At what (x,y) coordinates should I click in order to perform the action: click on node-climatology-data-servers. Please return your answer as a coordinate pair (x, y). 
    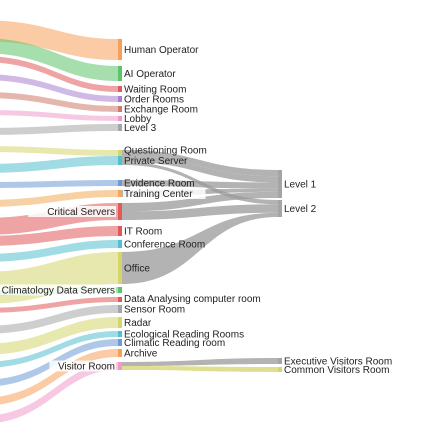
    Looking at the image, I should click on (120, 290).